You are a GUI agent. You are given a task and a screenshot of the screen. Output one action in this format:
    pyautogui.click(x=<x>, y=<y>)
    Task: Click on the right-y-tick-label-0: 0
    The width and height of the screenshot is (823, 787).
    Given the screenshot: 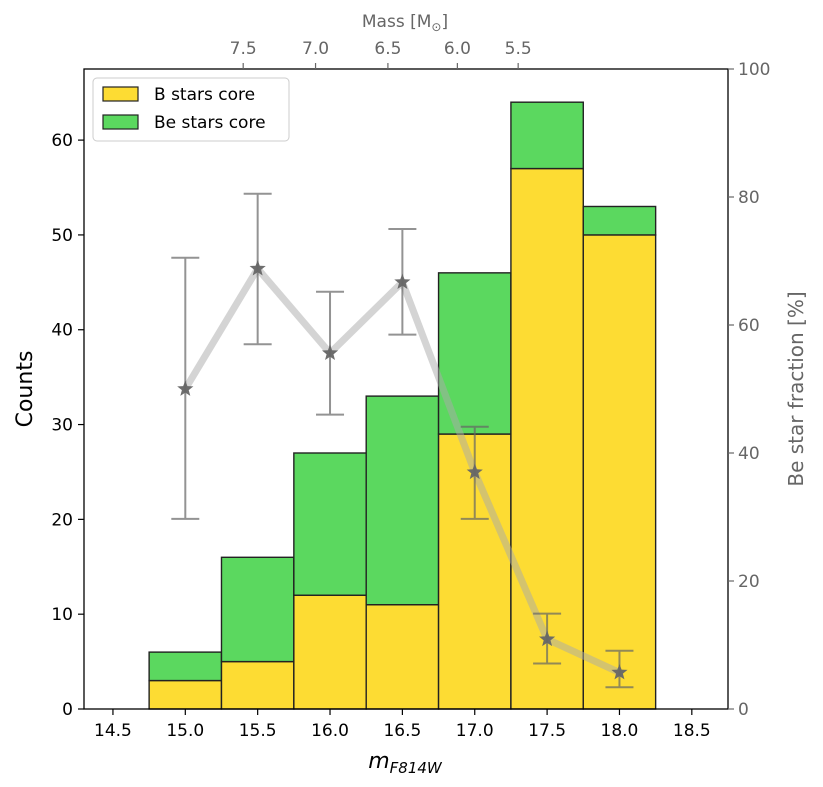 What is the action you would take?
    pyautogui.click(x=743, y=710)
    